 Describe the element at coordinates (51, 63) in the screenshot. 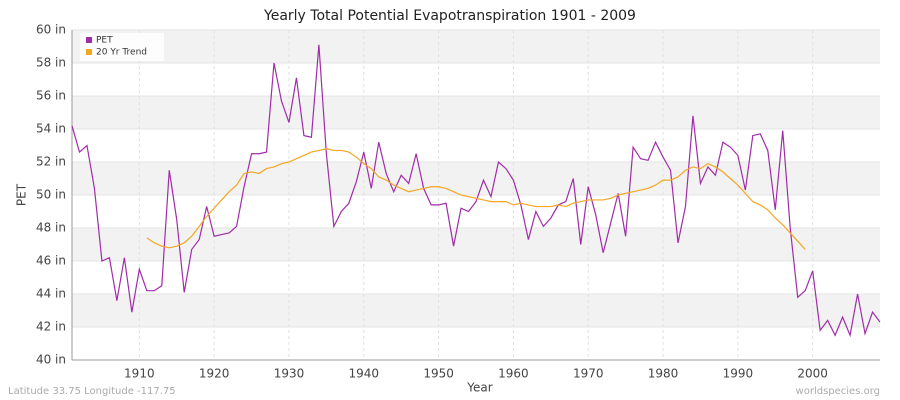

I see `y-tick-label: 58 in` at that location.